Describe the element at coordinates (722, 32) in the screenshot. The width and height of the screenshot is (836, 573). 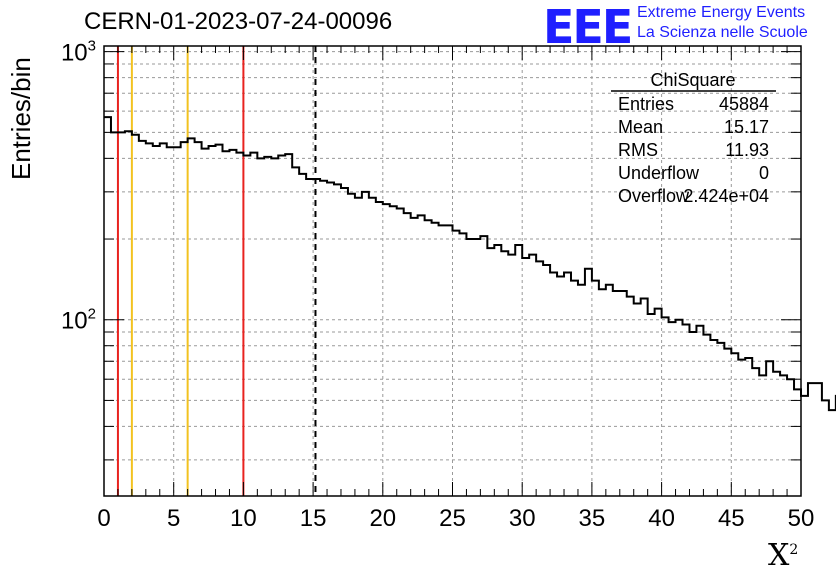
I see `logo-caption-line2: La Scienza nelle Scuole` at that location.